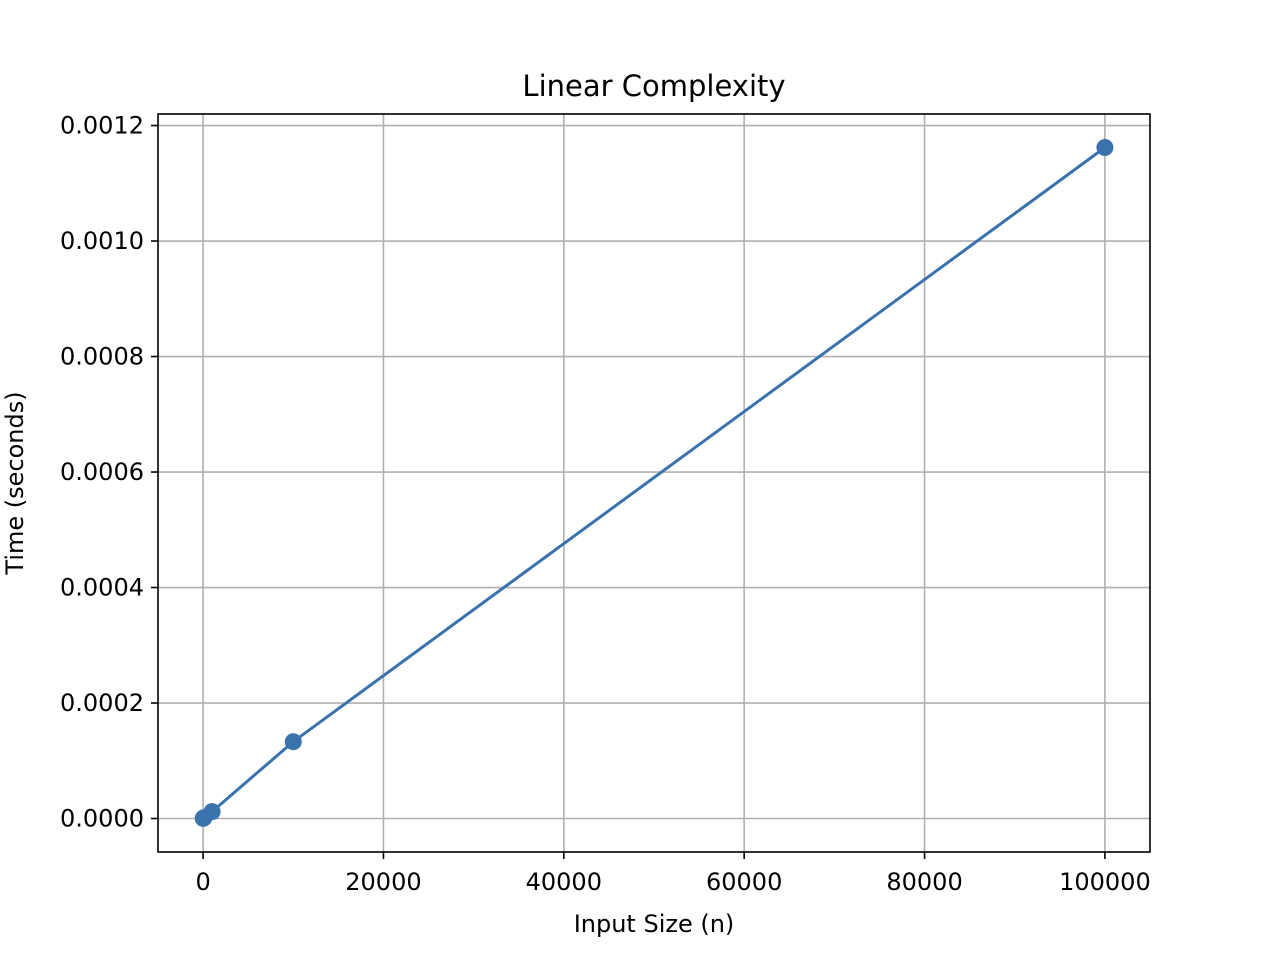 The width and height of the screenshot is (1274, 954). Describe the element at coordinates (653, 86) in the screenshot. I see `chart-title: Linear Complexity` at that location.